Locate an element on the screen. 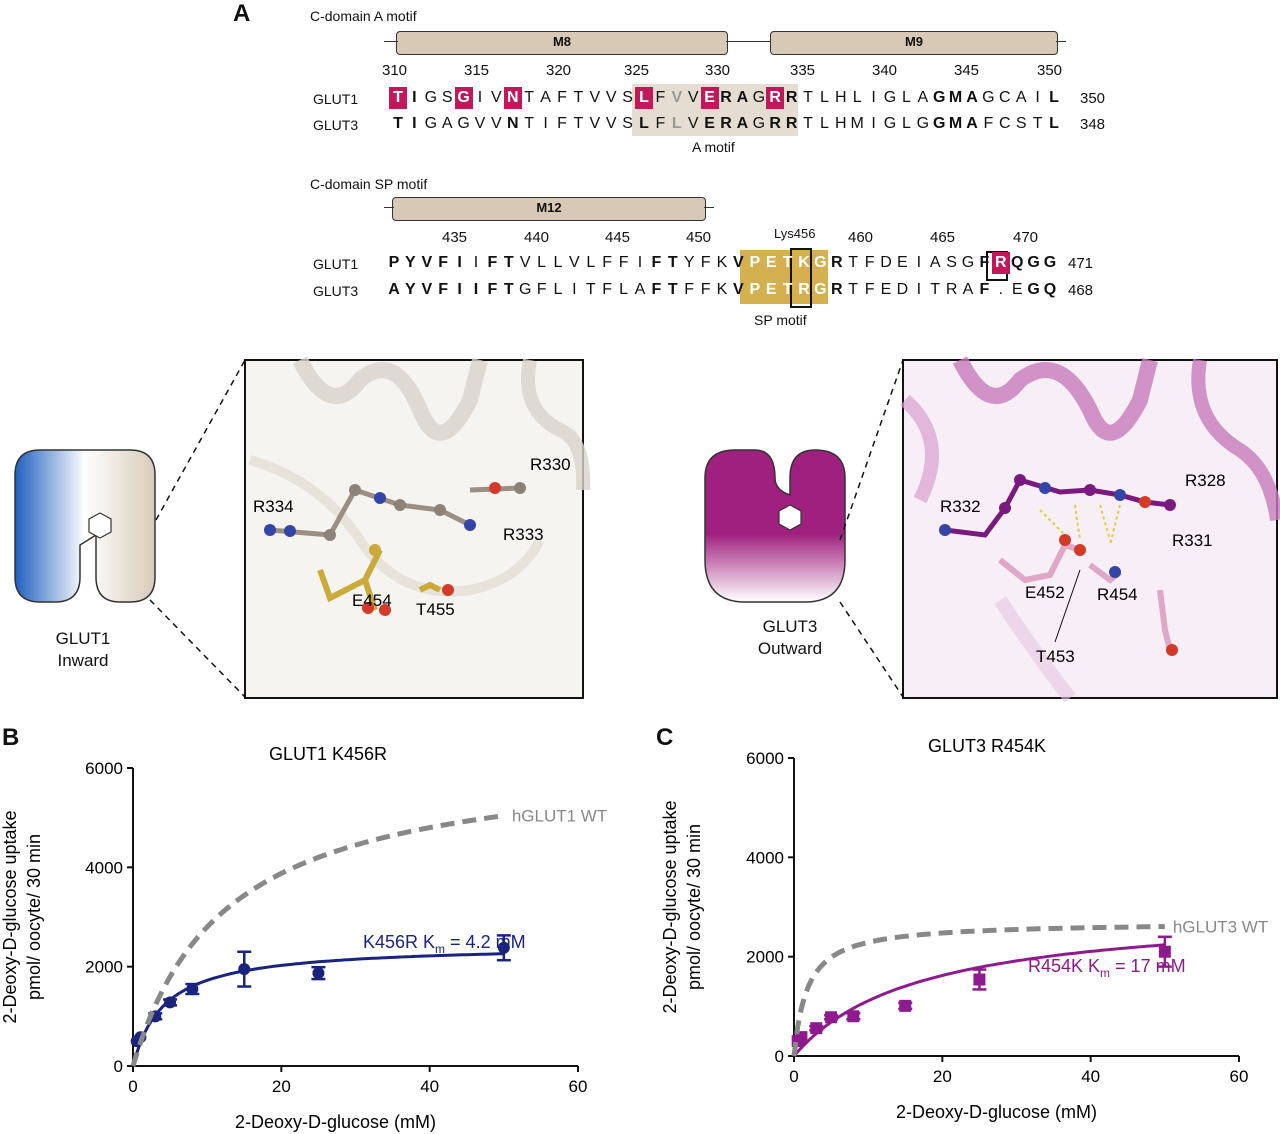 The height and width of the screenshot is (1134, 1280). km-annotation: K456R Km = 4.2 mM is located at coordinates (444, 944).